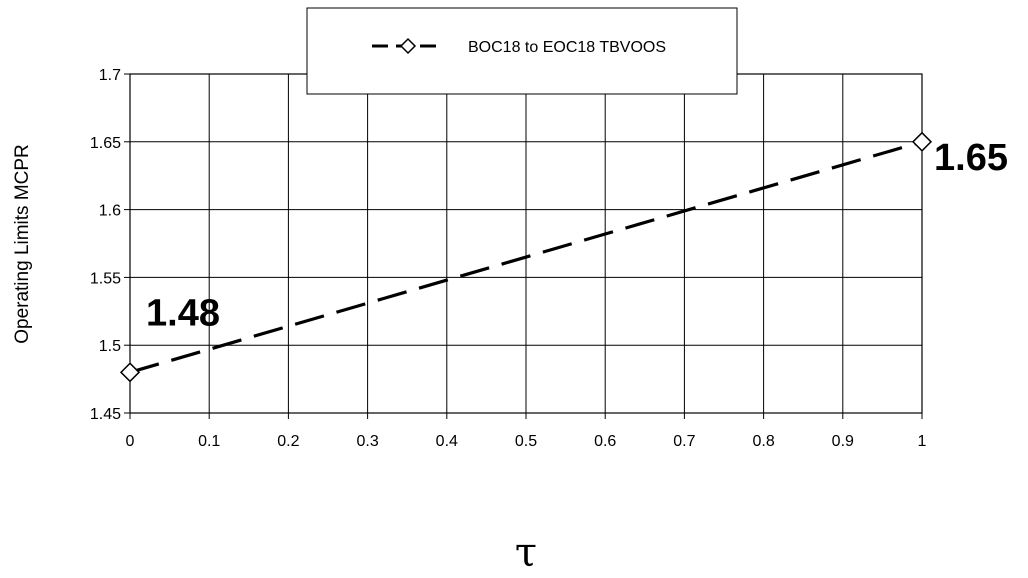  I want to click on data-label: 1.48, so click(183, 313).